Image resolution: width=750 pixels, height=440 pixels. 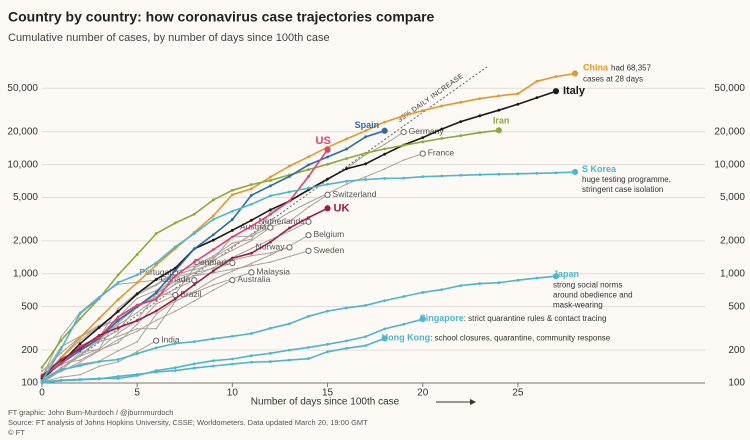 I want to click on series-name: Sweden, so click(x=329, y=250).